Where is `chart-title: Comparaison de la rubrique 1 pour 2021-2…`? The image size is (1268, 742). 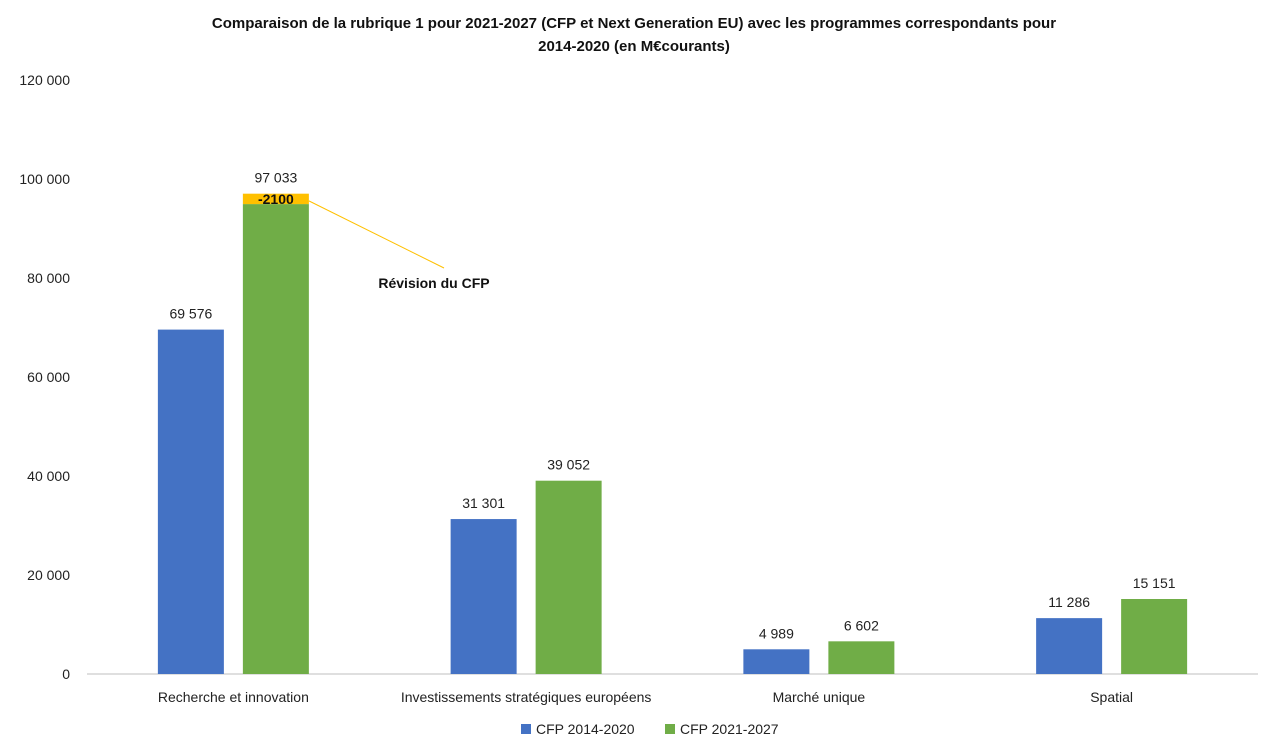 chart-title: Comparaison de la rubrique 1 pour 2021-2… is located at coordinates (634, 35).